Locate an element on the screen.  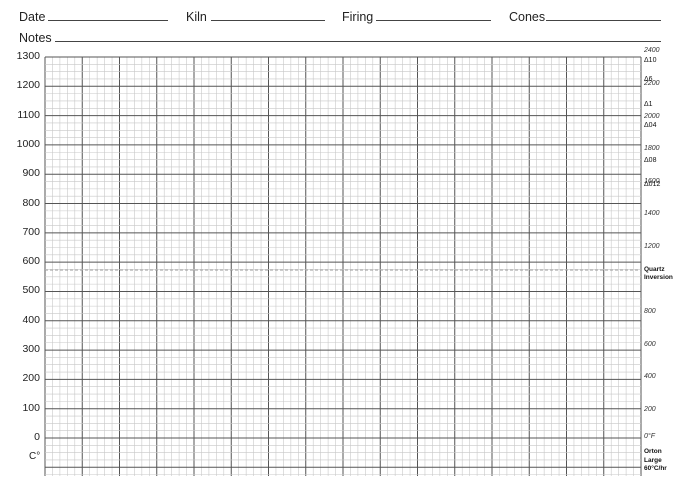
notes-label: Notes is located at coordinates (35, 38).